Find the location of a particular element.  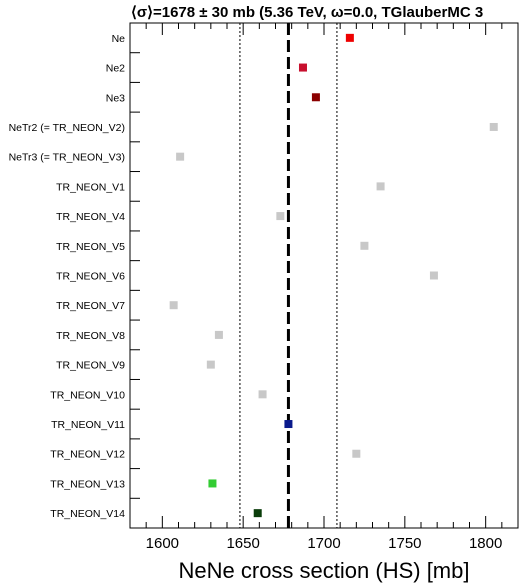

y-tick-label: TR_NEON_V9 is located at coordinates (90, 366).